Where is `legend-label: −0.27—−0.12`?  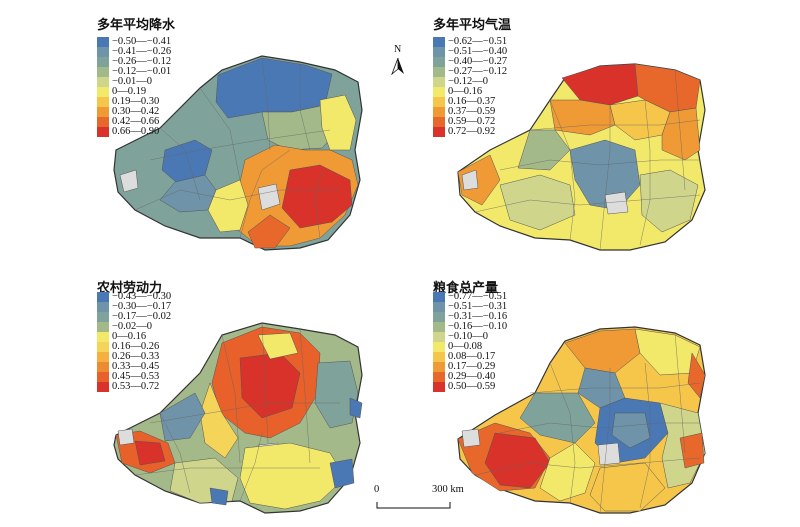
legend-label: −0.27—−0.12 is located at coordinates (478, 71).